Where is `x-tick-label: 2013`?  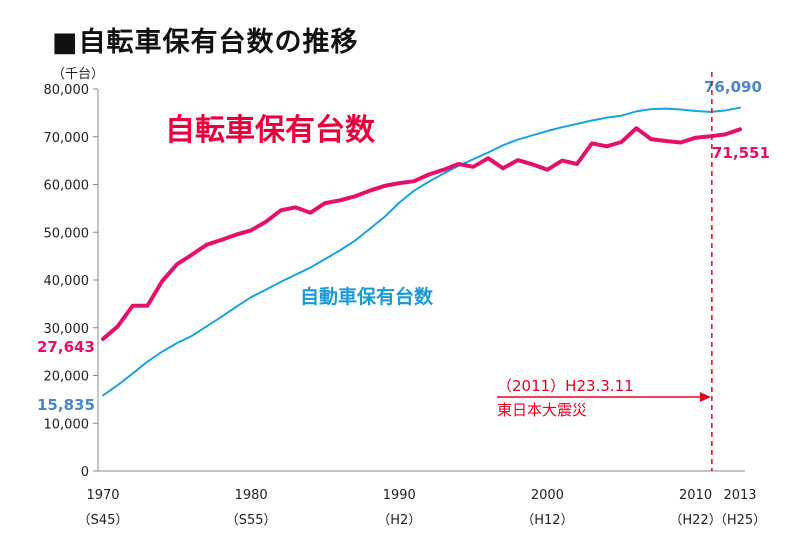 x-tick-label: 2013 is located at coordinates (739, 495).